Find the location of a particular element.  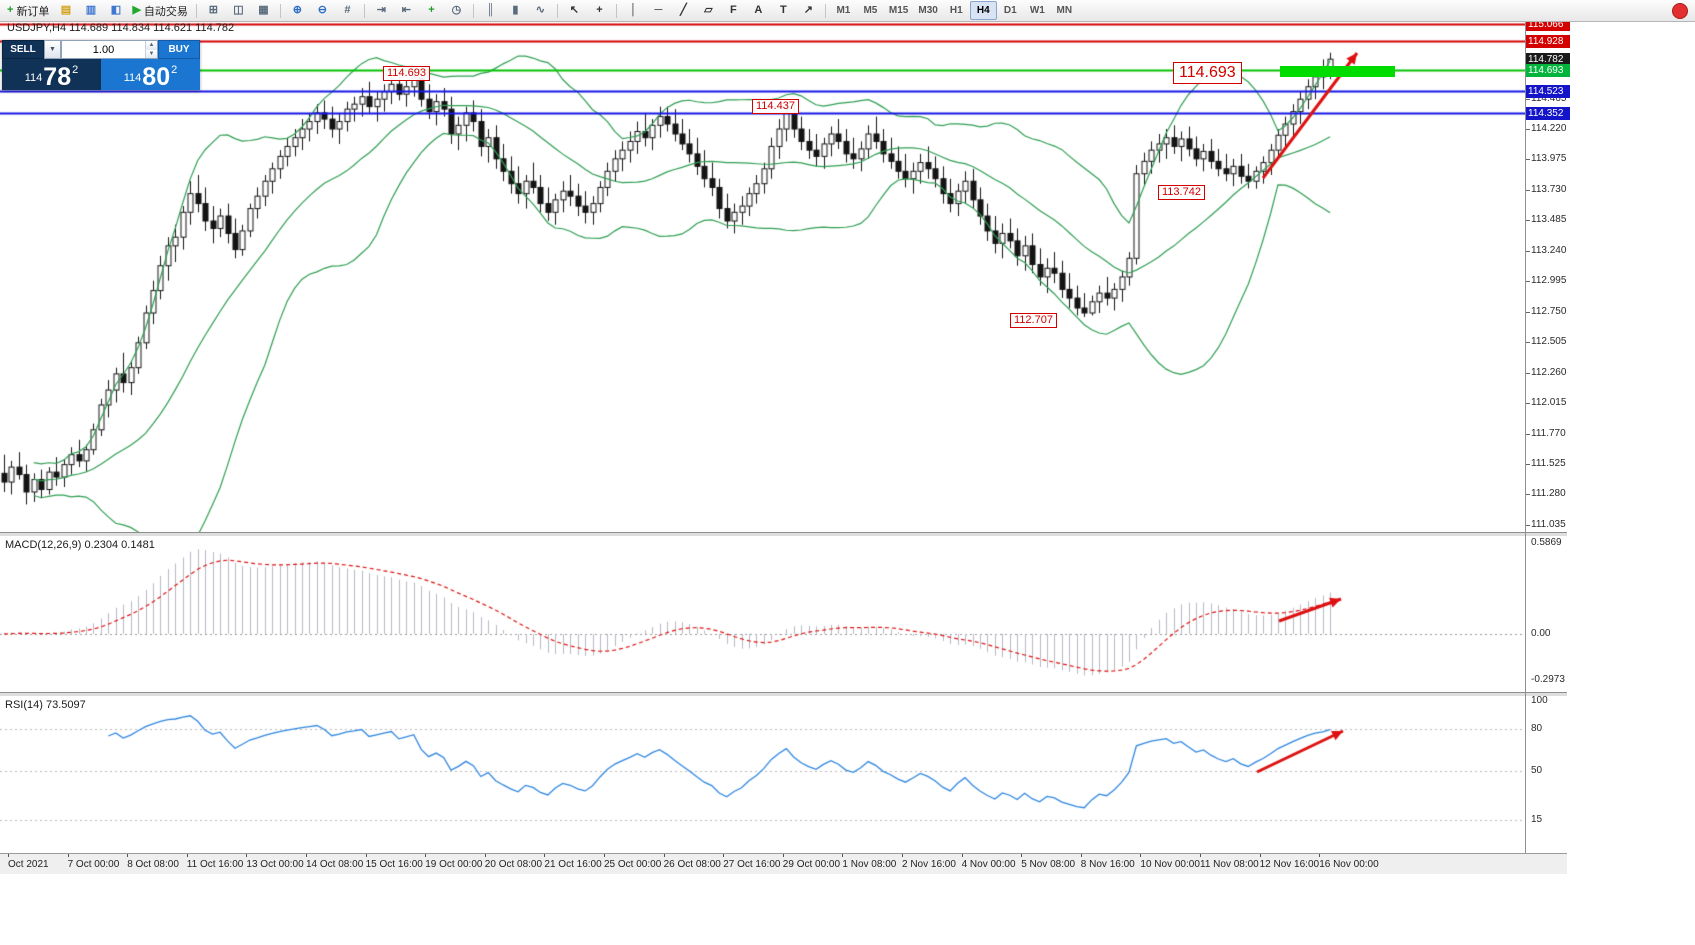

time-axis-label: 8 Oct 08:00 is located at coordinates (153, 864).